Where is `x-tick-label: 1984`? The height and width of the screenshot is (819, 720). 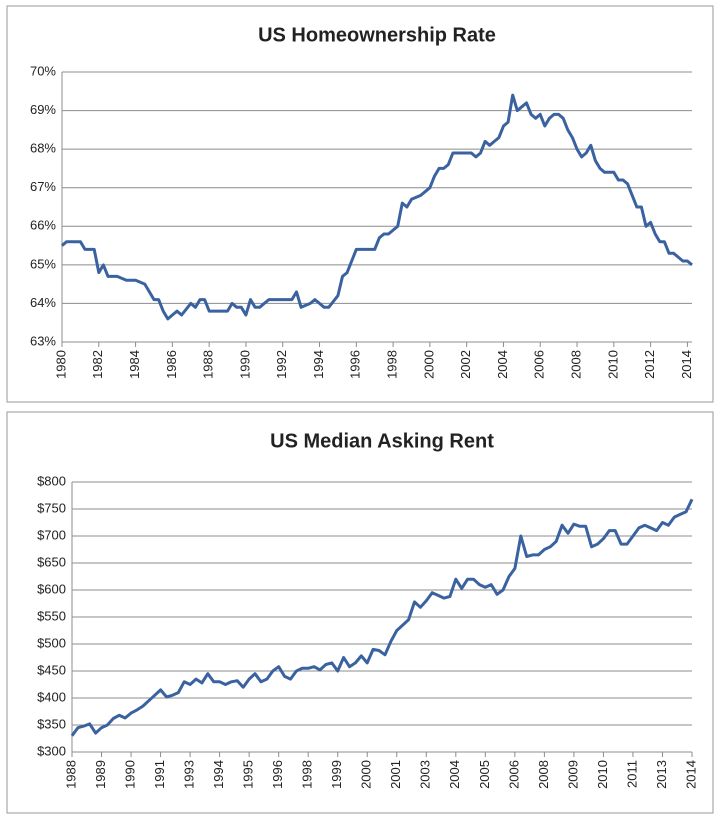 x-tick-label: 1984 is located at coordinates (134, 364).